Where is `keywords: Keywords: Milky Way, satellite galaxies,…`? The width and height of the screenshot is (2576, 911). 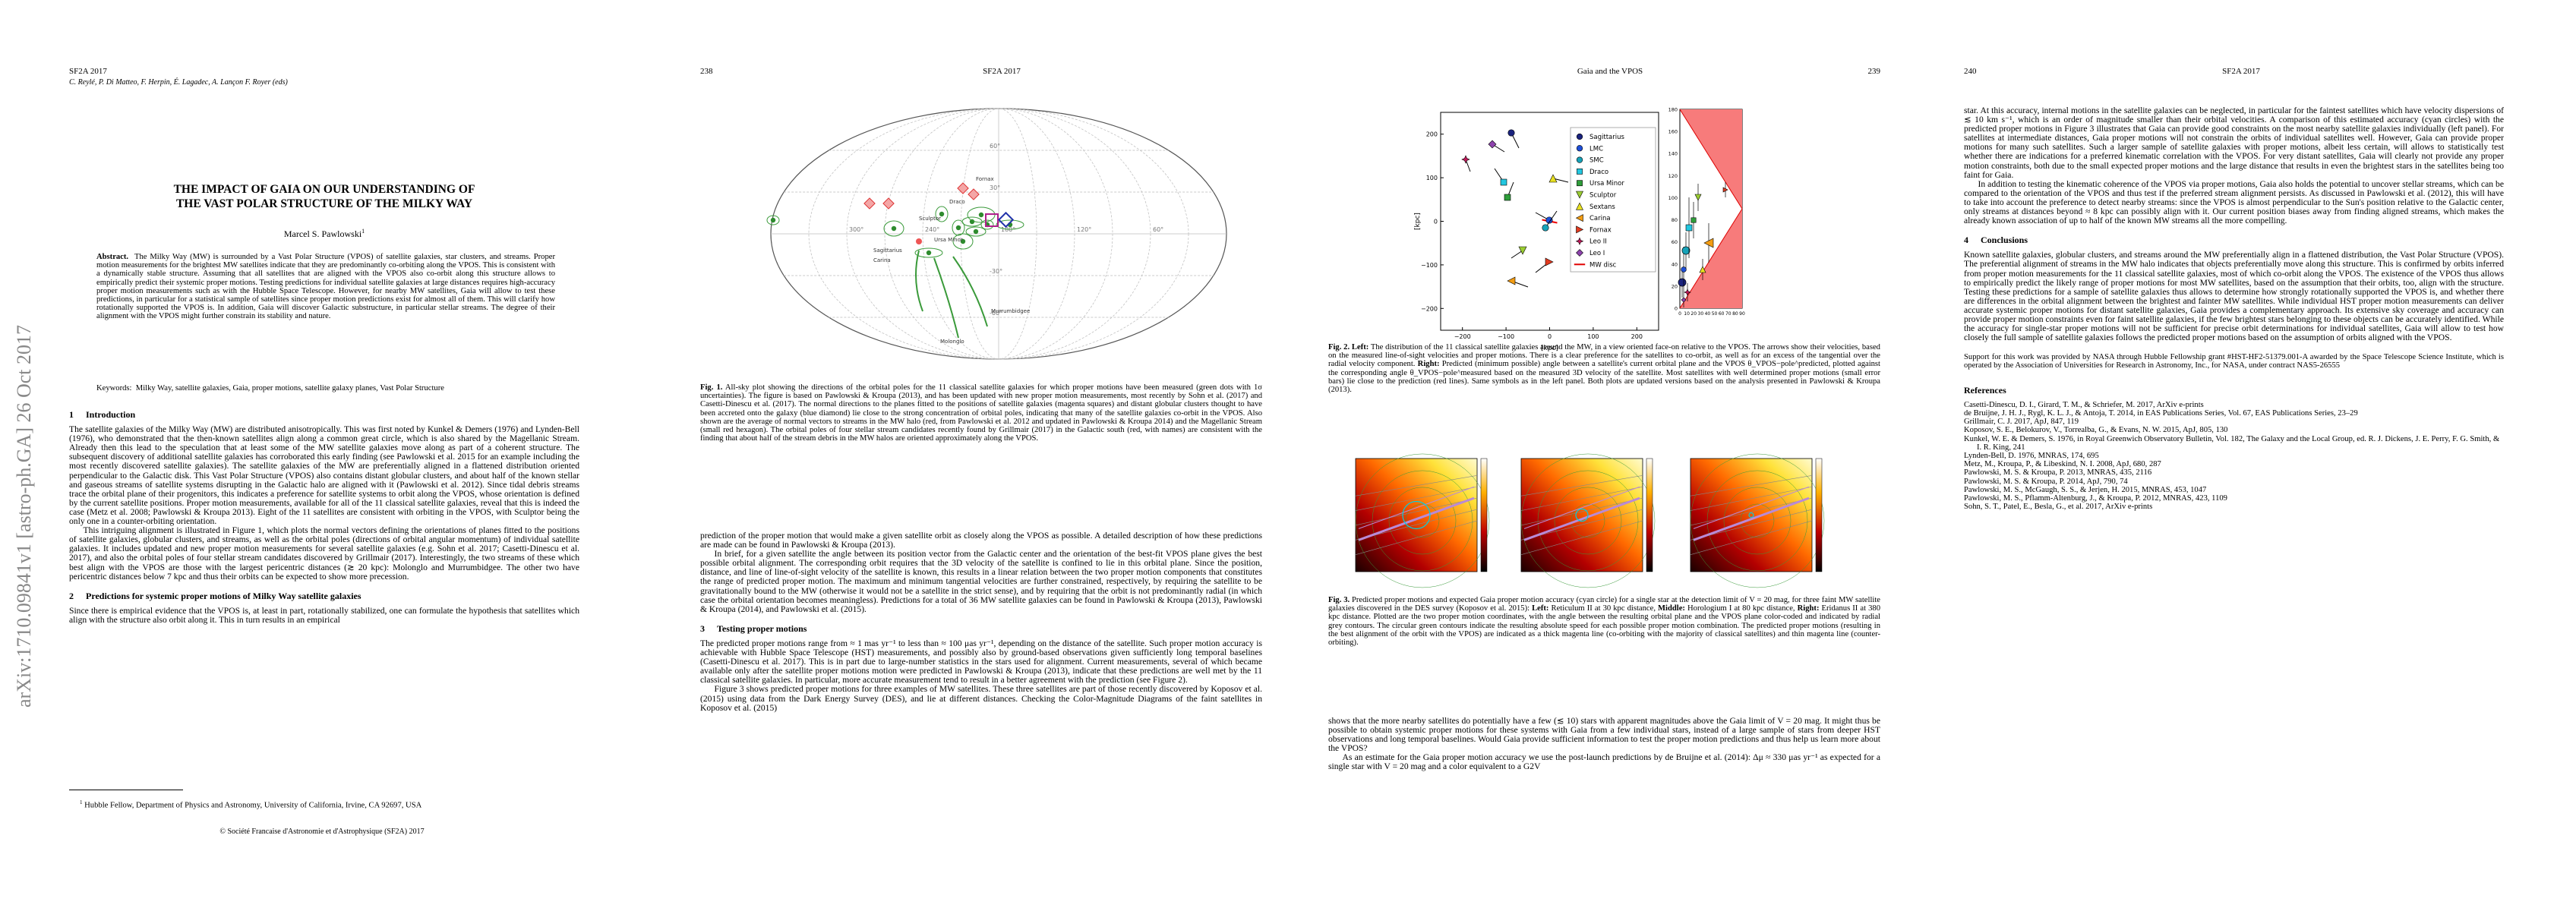 keywords: Keywords: Milky Way, satellite galaxies,… is located at coordinates (325, 388).